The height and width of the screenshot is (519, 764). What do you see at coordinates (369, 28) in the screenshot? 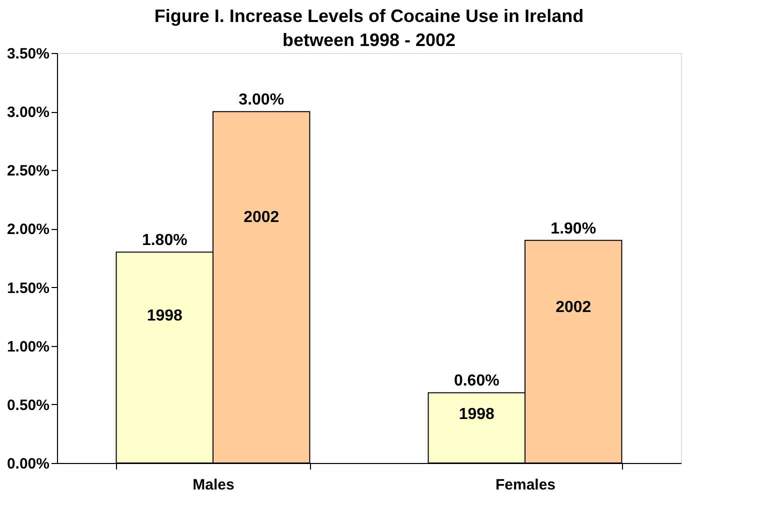
I see `chart-title: Figure I. Increase Levels of Cocaine Use in Ireland between 1998 - 2002` at bounding box center [369, 28].